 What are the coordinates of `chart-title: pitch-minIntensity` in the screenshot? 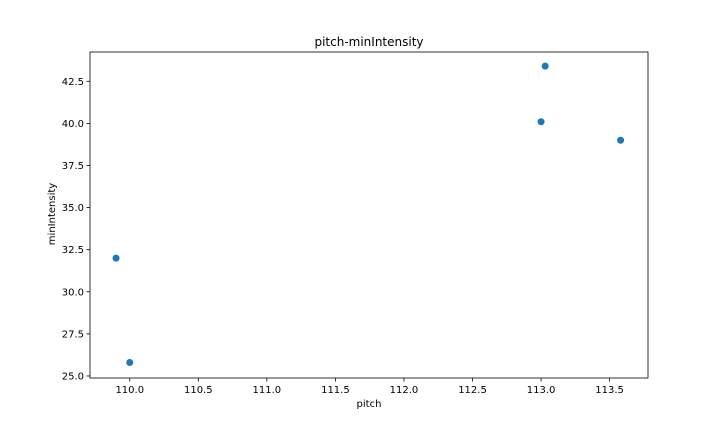 It's located at (368, 42).